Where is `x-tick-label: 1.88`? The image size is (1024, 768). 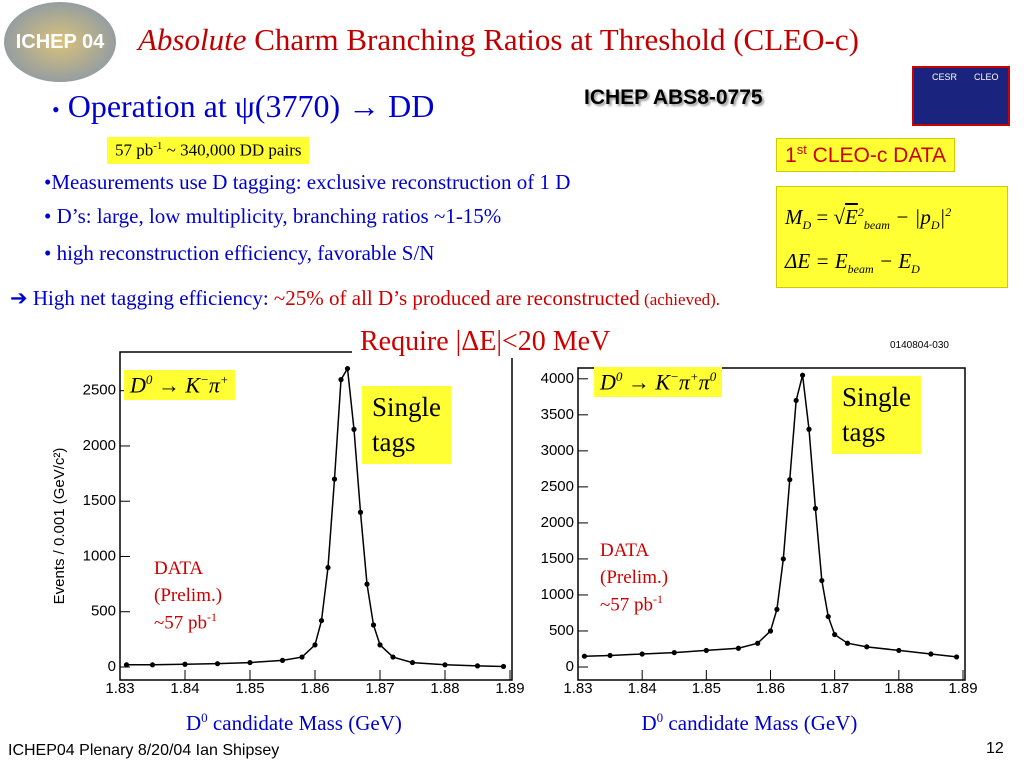
x-tick-label: 1.88 is located at coordinates (444, 688).